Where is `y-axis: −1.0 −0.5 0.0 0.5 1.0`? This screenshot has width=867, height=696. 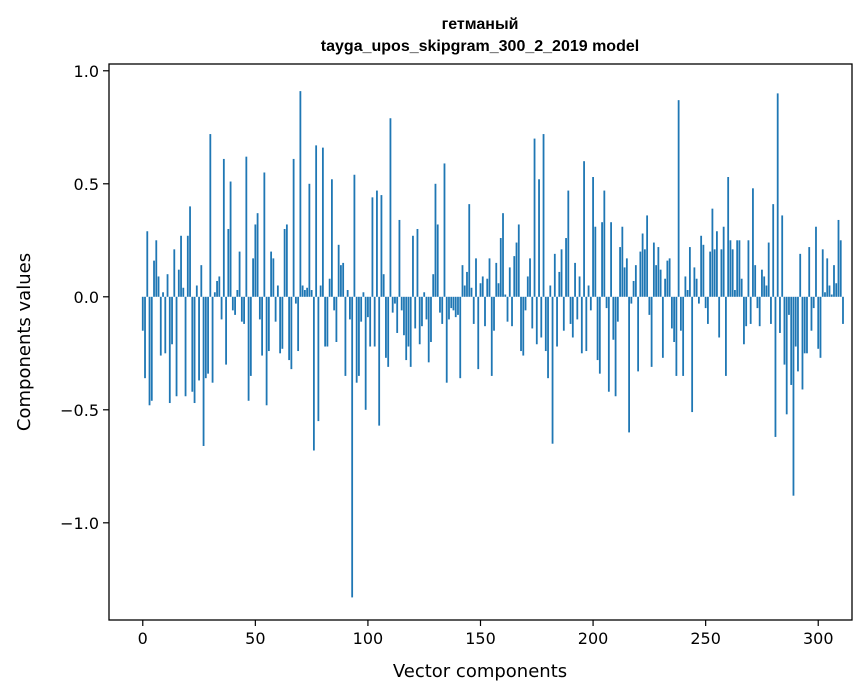 y-axis: −1.0 −0.5 0.0 0.5 1.0 is located at coordinates (84, 297).